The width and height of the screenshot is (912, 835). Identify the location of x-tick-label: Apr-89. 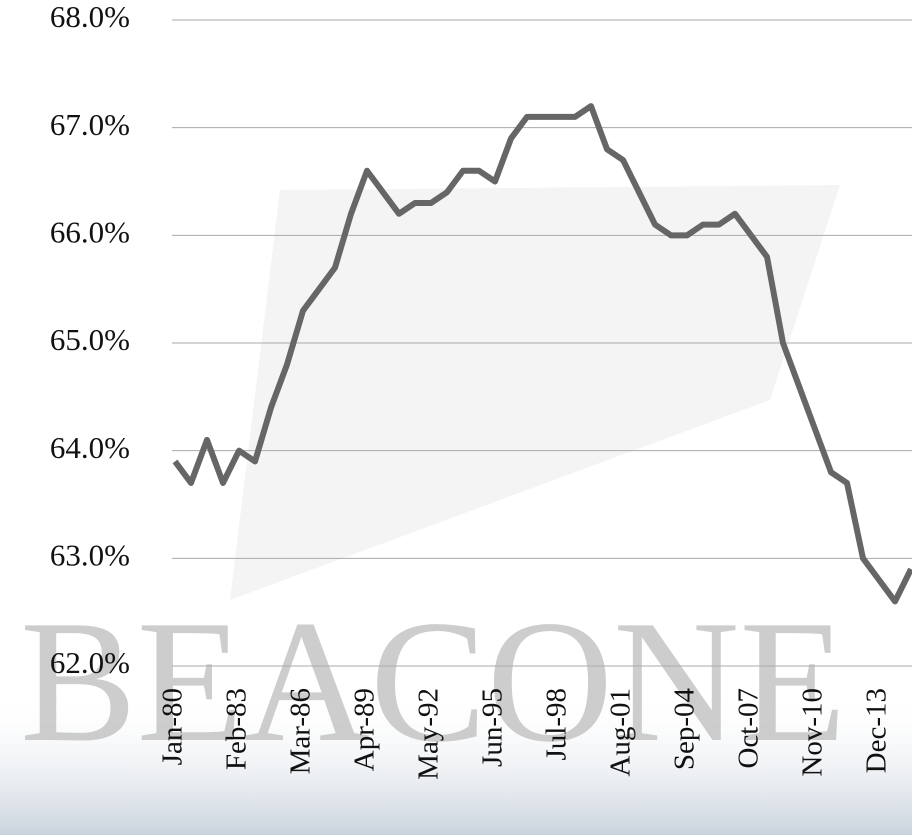
(365, 729).